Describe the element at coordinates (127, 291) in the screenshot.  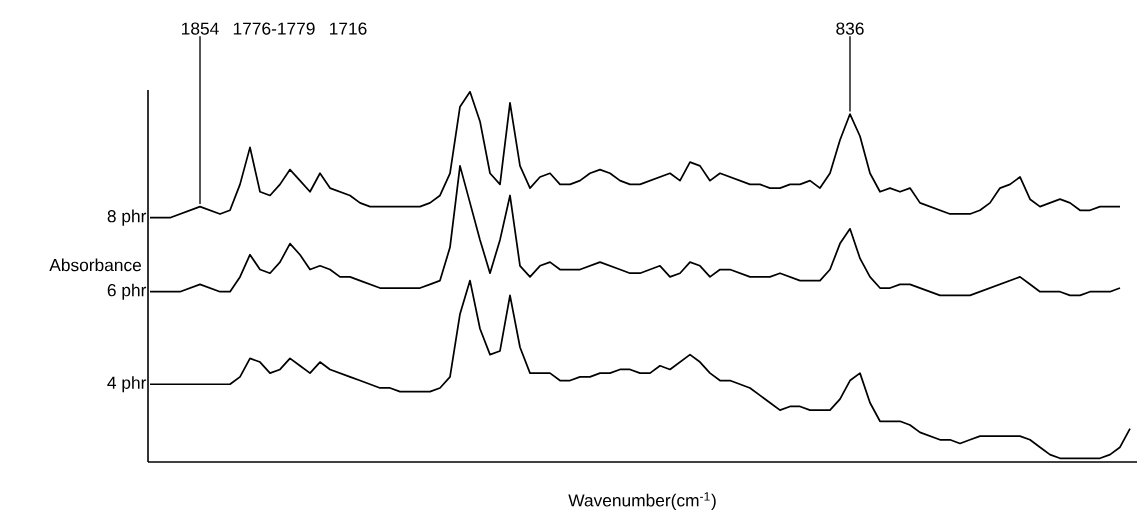
I see `series-label: 6 phr` at that location.